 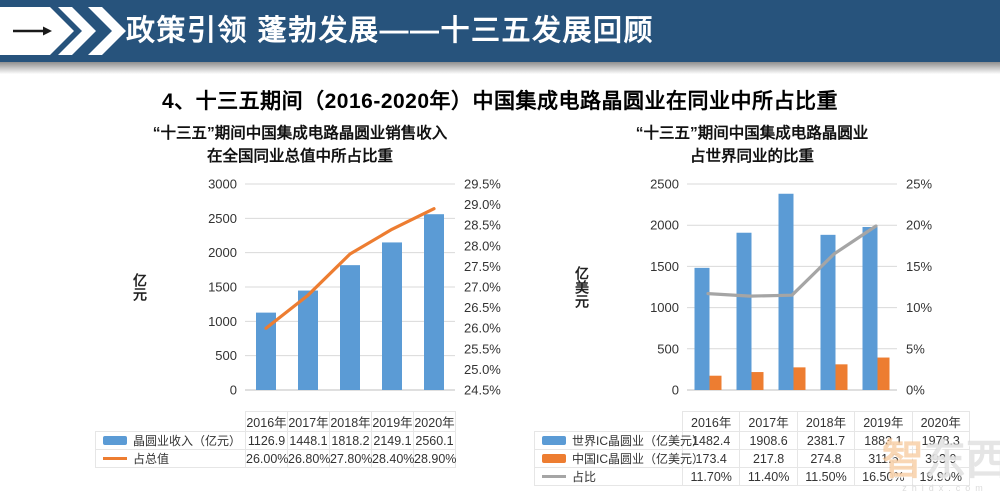 What do you see at coordinates (883, 458) in the screenshot?
I see `table-cell: 311.5` at bounding box center [883, 458].